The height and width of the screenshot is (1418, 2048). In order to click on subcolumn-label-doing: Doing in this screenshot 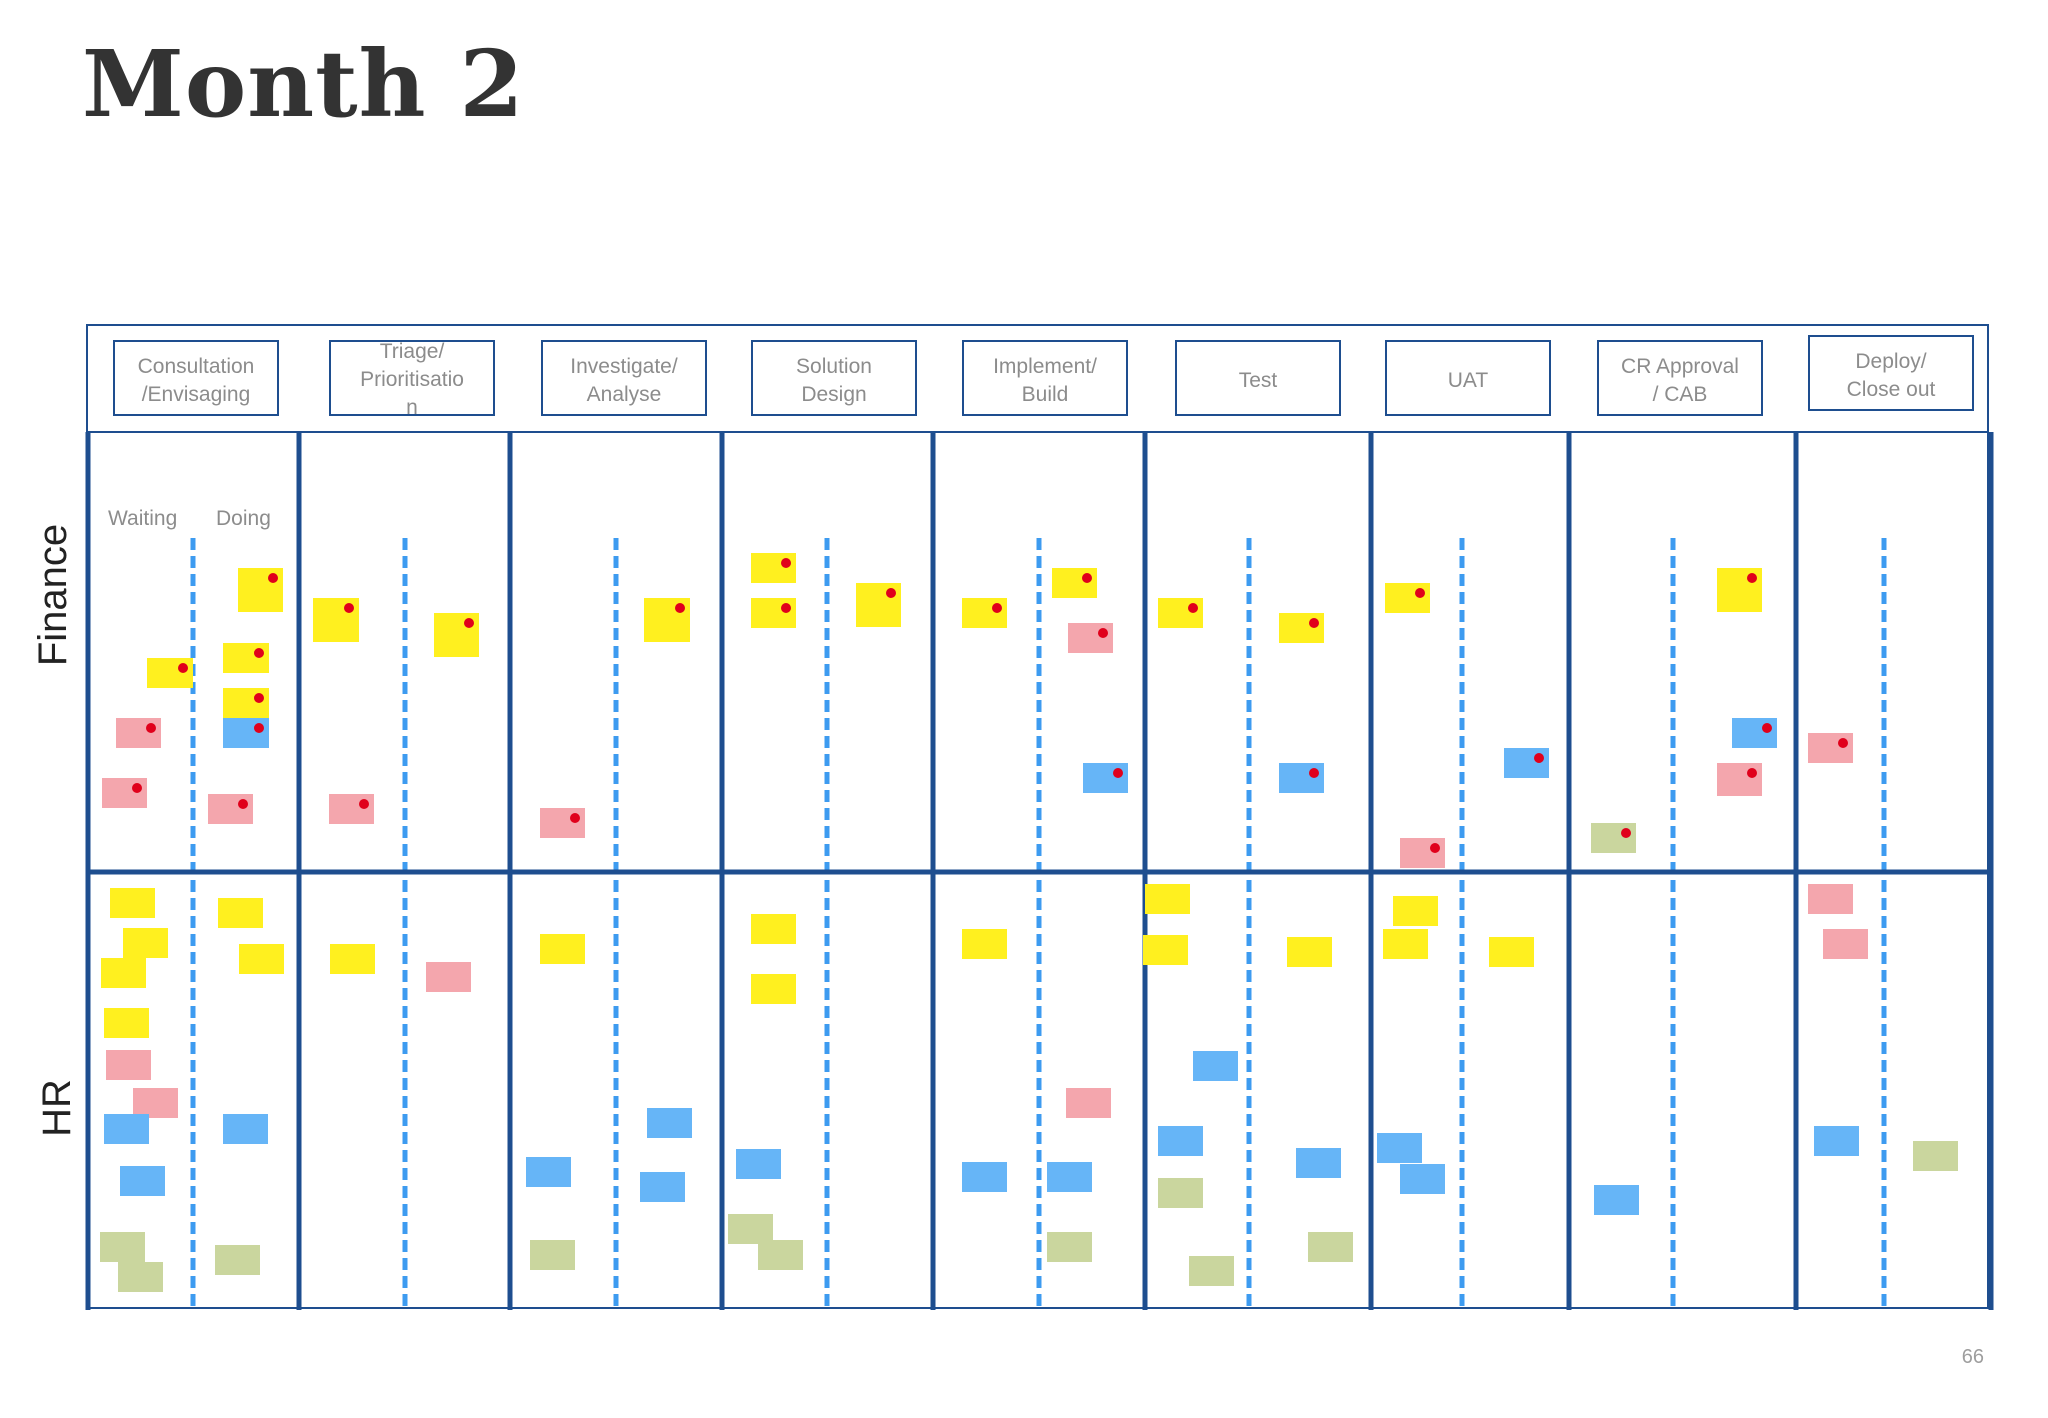, I will do `click(243, 518)`.